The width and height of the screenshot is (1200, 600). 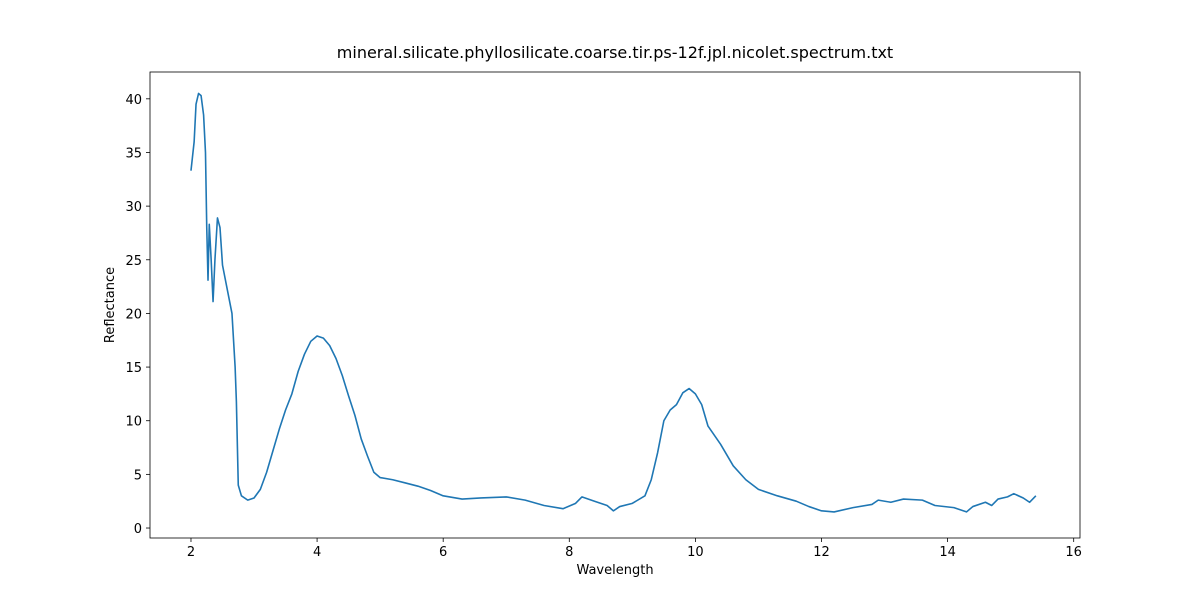 What do you see at coordinates (133, 153) in the screenshot?
I see `y-tick-label: 35` at bounding box center [133, 153].